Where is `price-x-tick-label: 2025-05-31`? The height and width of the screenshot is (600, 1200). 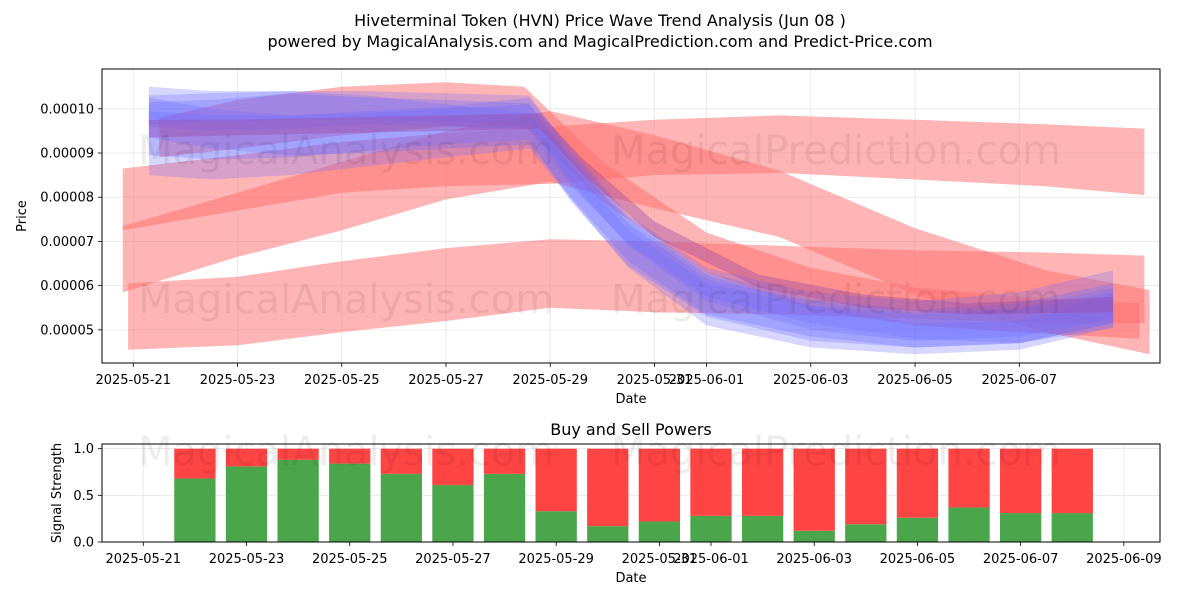 price-x-tick-label: 2025-05-31 is located at coordinates (655, 380).